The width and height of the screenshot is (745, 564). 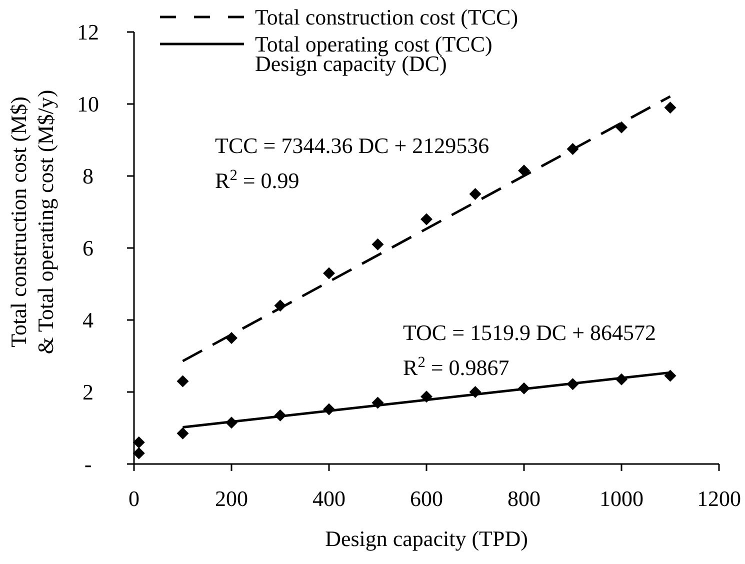 I want to click on annotation: R$^{2}$ = 0.9867, so click(x=456, y=367).